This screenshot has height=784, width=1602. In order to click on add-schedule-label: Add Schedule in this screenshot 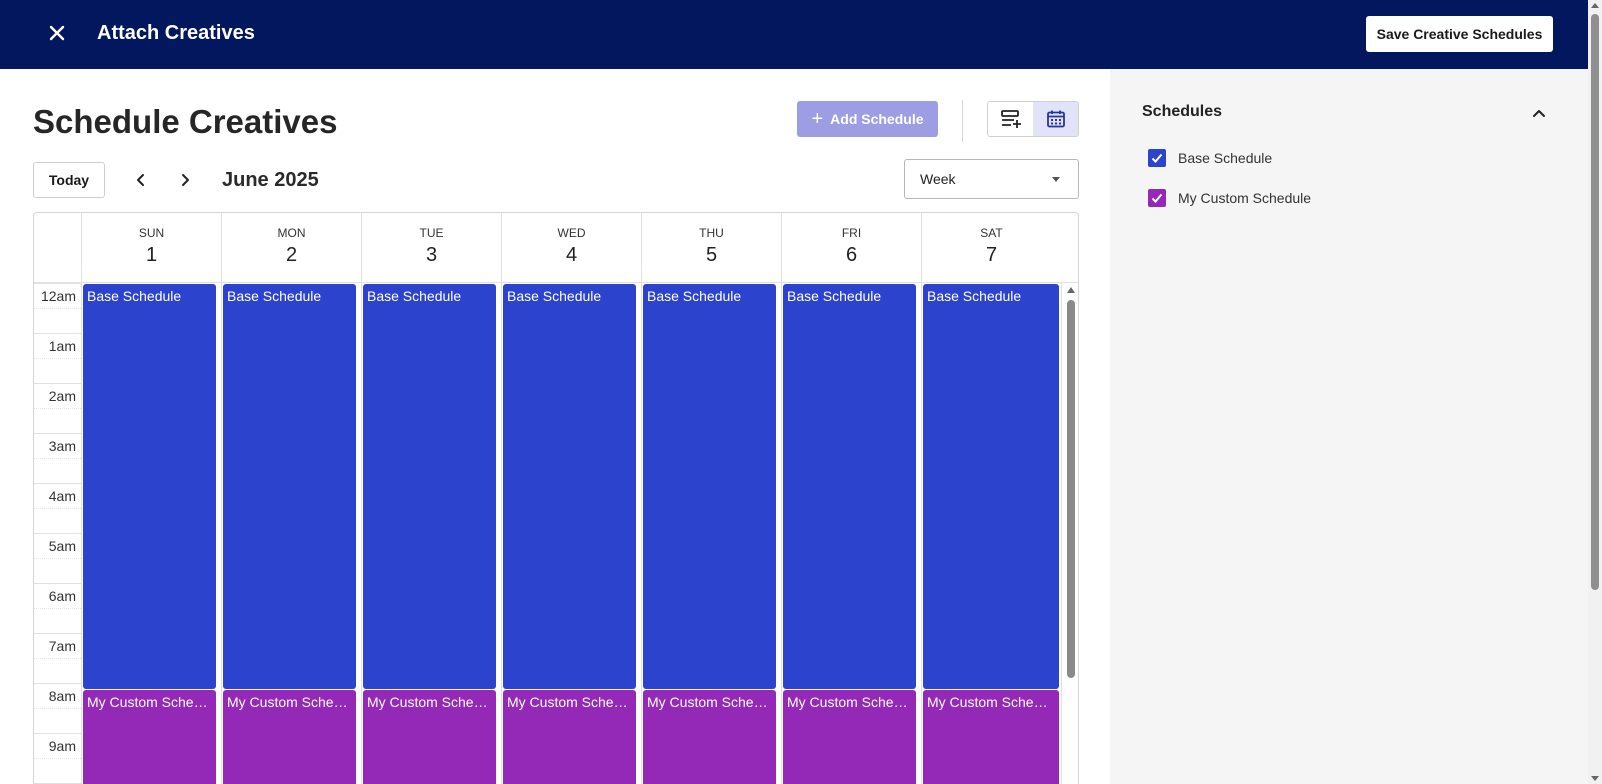, I will do `click(877, 119)`.